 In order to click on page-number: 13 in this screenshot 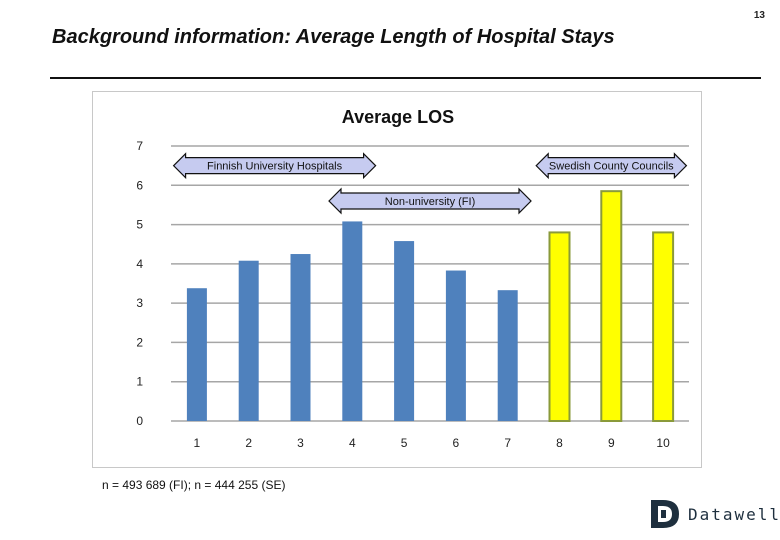, I will do `click(759, 15)`.